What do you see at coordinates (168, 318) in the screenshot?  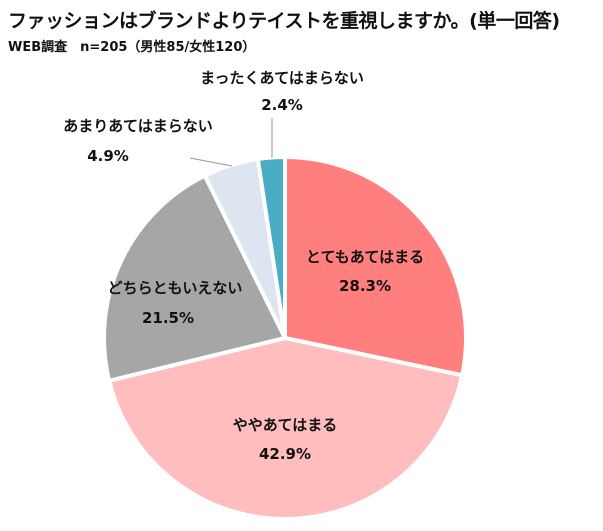 I see `slice-value-label: 21.5%` at bounding box center [168, 318].